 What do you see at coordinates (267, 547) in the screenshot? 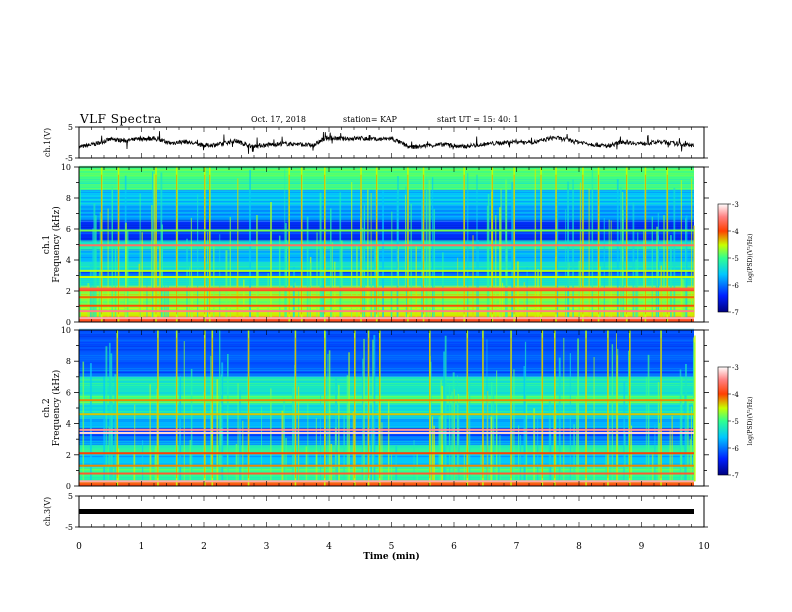
I see `x-tick-label: 3` at bounding box center [267, 547].